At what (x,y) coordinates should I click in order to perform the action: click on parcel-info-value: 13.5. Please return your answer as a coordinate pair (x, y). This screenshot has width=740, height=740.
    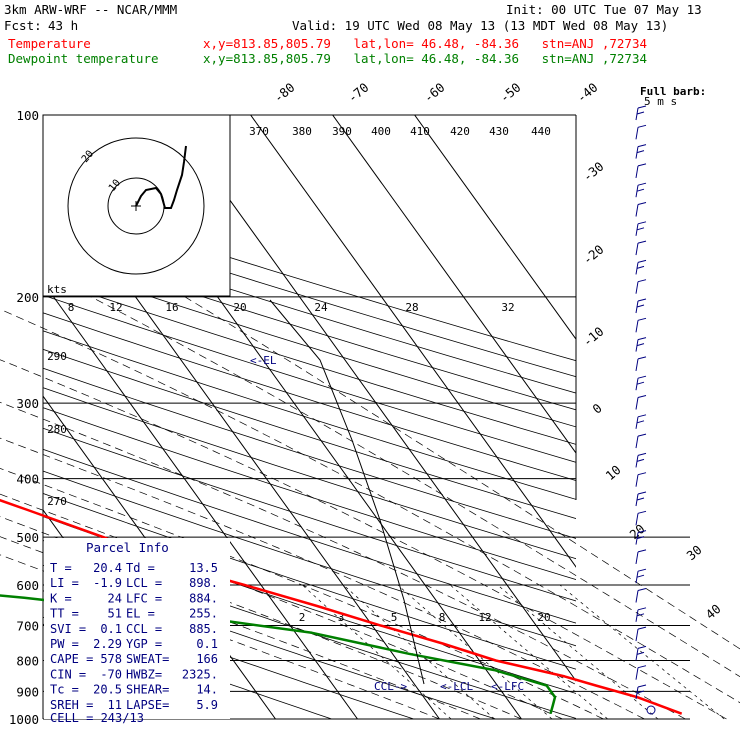
    Looking at the image, I should click on (203, 568).